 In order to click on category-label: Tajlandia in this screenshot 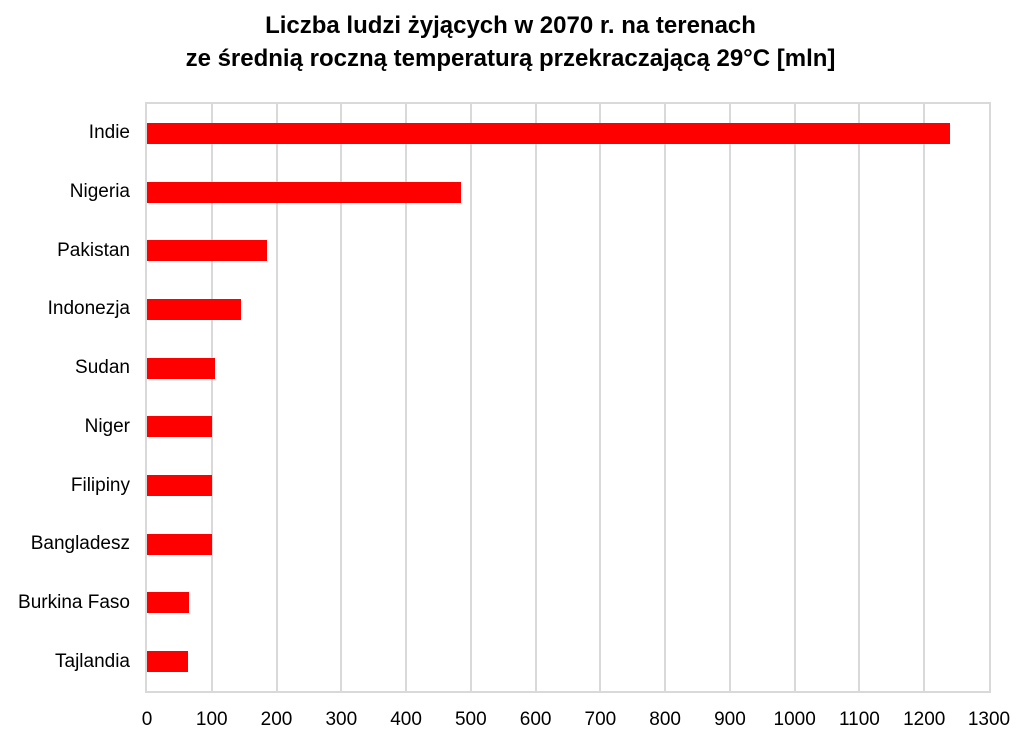, I will do `click(92, 661)`.